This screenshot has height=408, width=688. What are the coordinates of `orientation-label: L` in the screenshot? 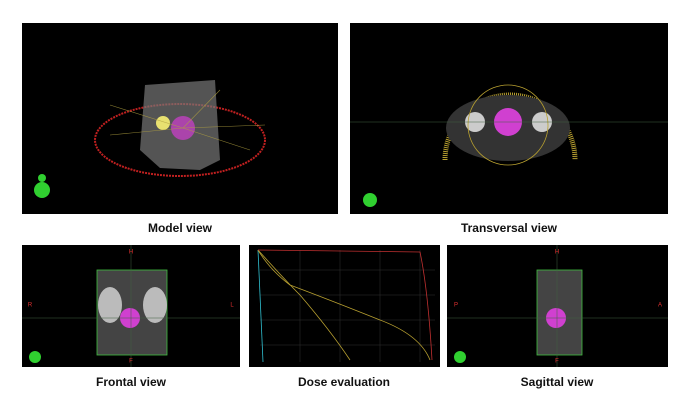 It's located at (232, 306).